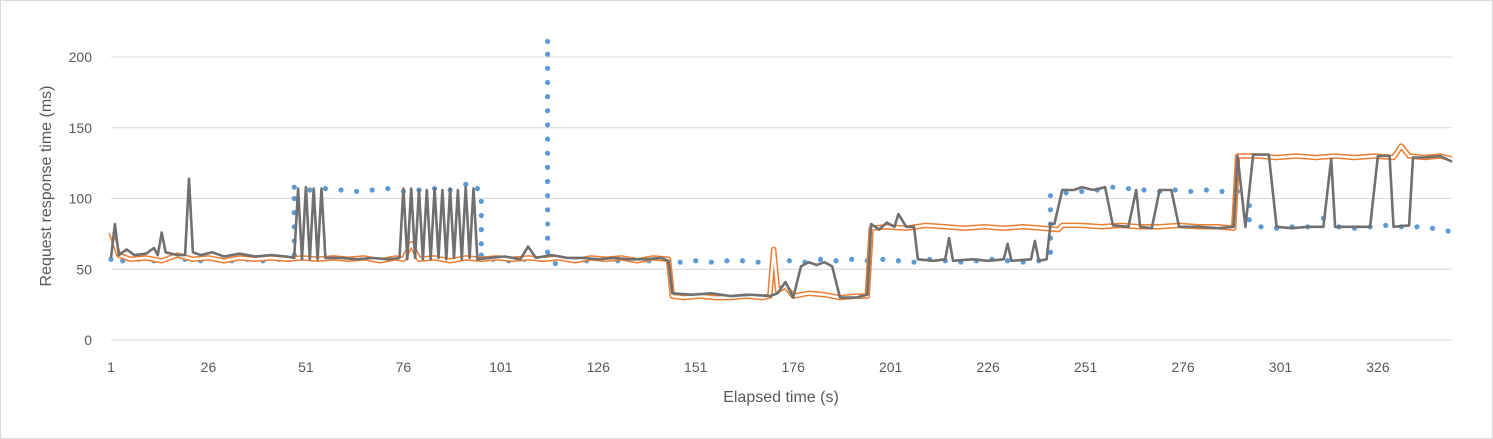  Describe the element at coordinates (599, 367) in the screenshot. I see `x-tick-label: 126` at that location.